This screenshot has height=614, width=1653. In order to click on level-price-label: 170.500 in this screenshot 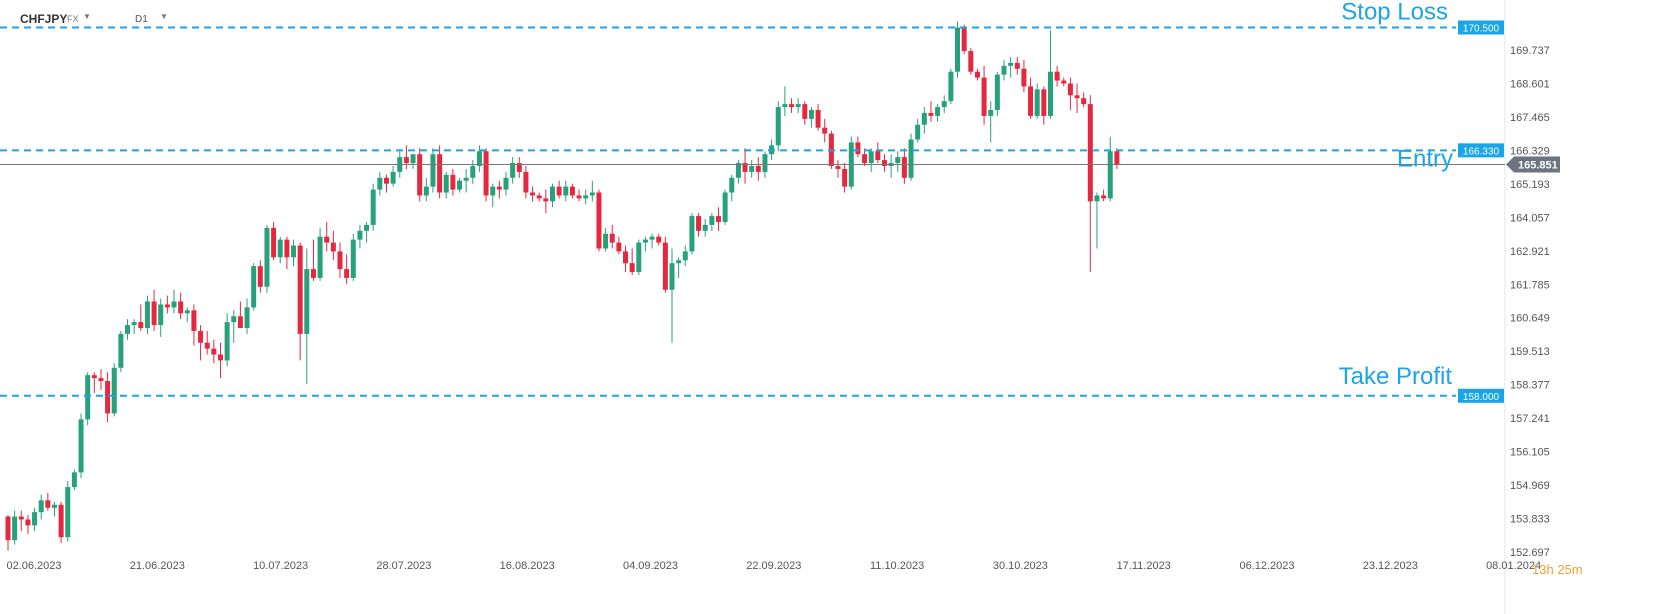, I will do `click(1481, 29)`.